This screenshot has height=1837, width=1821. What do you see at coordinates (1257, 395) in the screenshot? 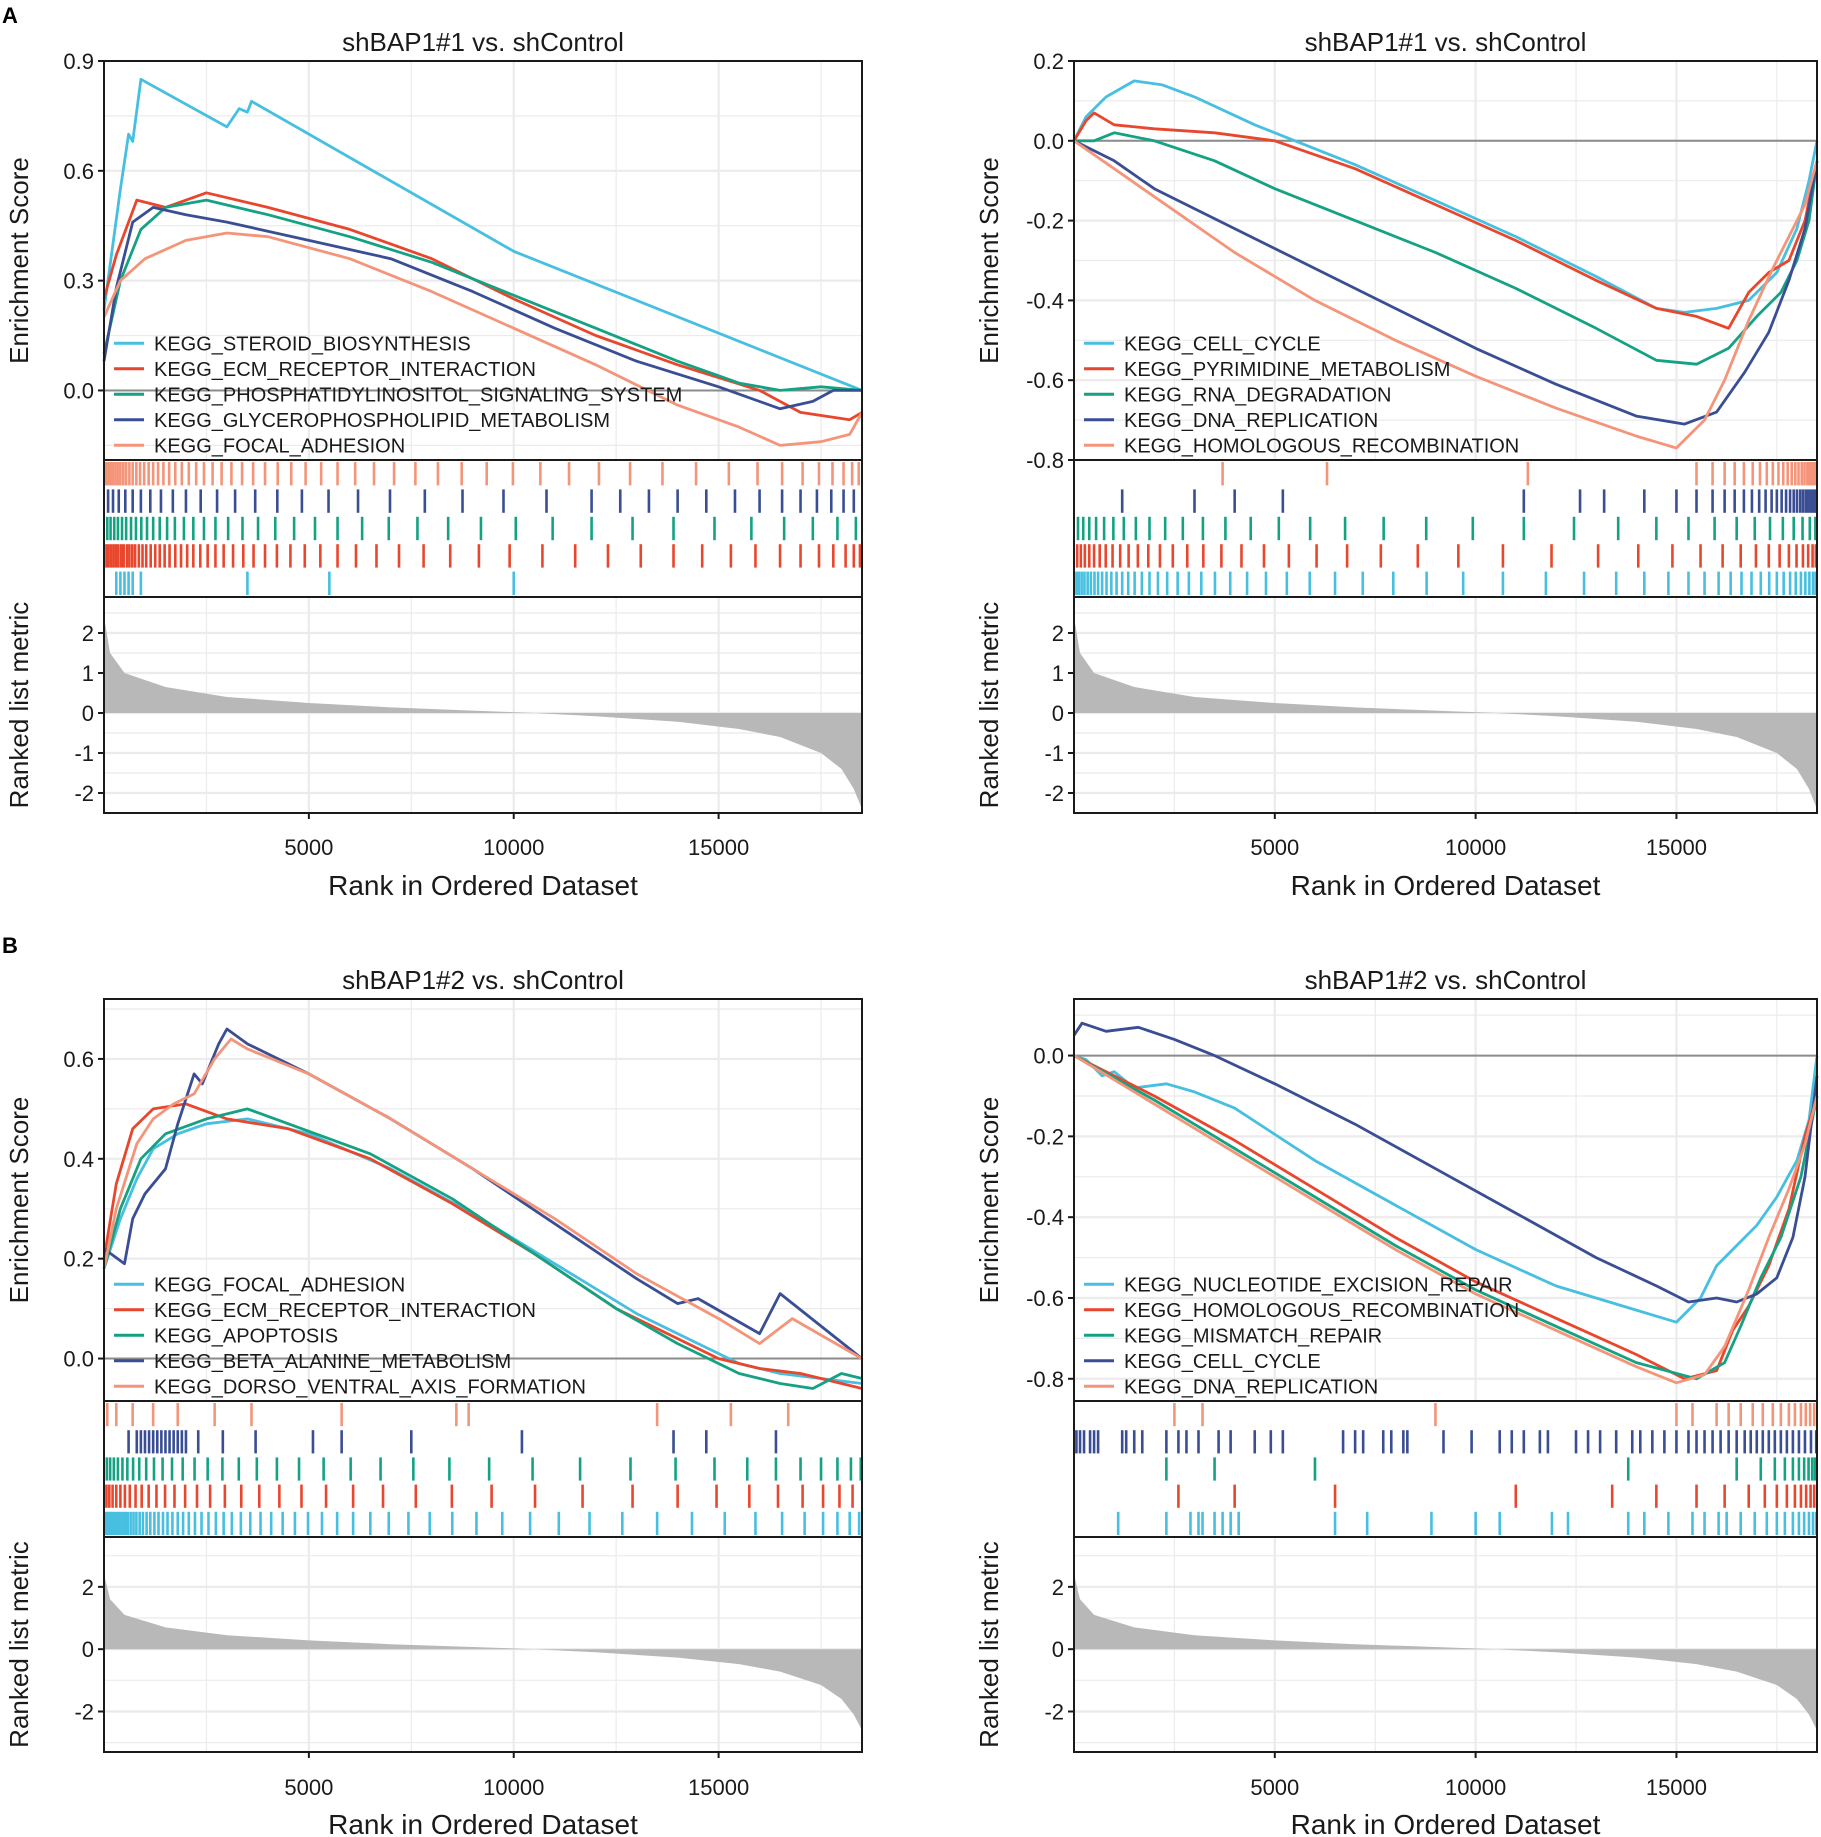
I see `legend-label: KEGG_RNA_DEGRADATION` at bounding box center [1257, 395].